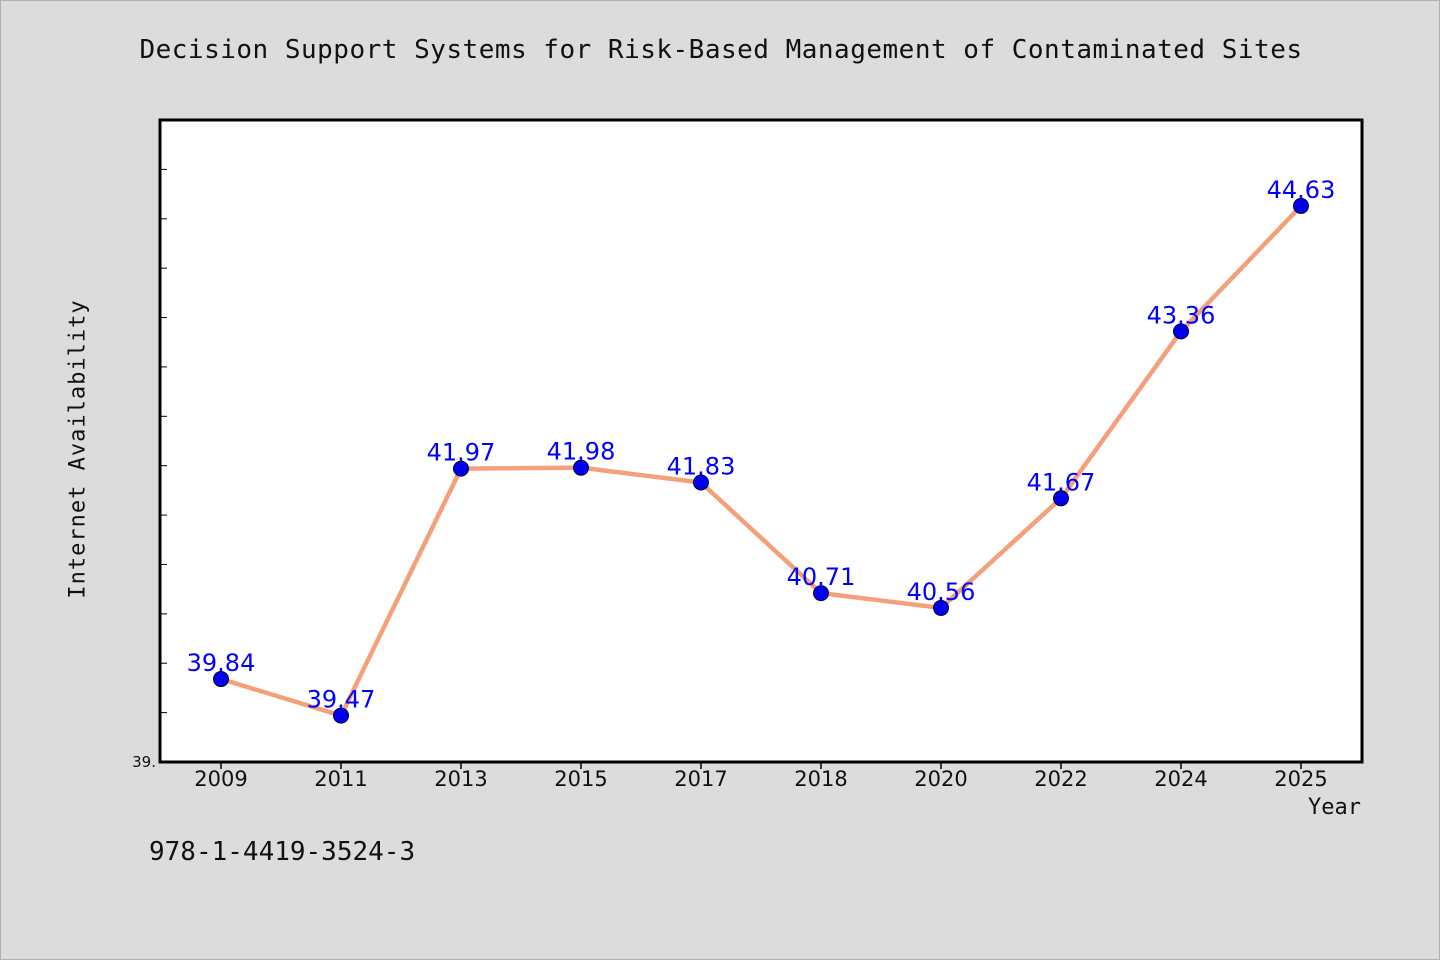 This screenshot has width=1440, height=960. Describe the element at coordinates (1060, 779) in the screenshot. I see `x-tick-label: 2022` at that location.